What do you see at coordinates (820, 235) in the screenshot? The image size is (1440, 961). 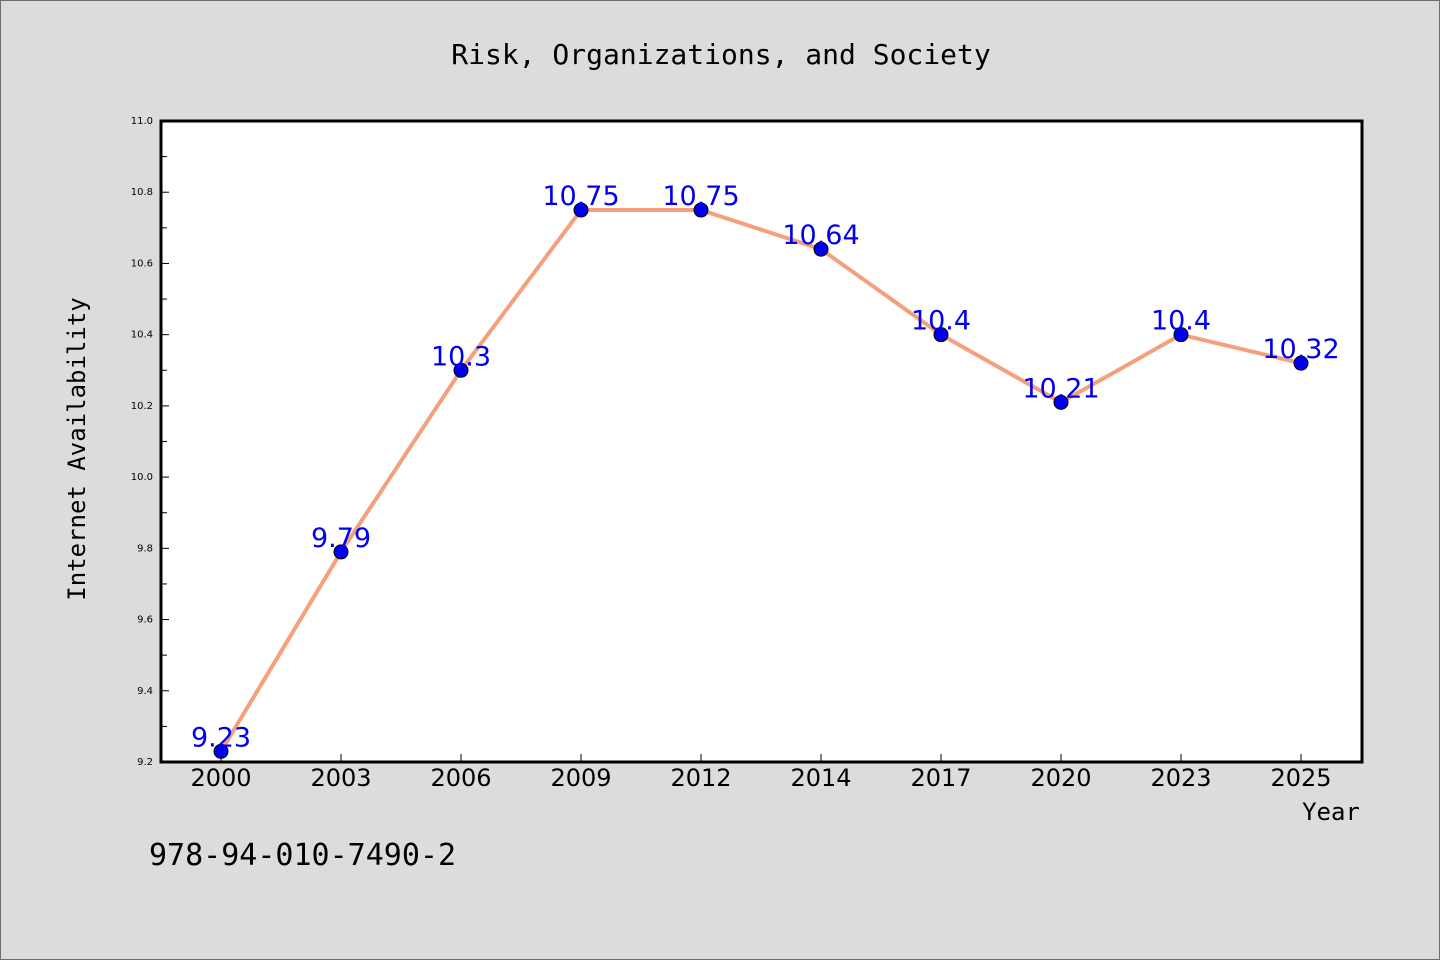 I see `data-label: 10.64` at bounding box center [820, 235].